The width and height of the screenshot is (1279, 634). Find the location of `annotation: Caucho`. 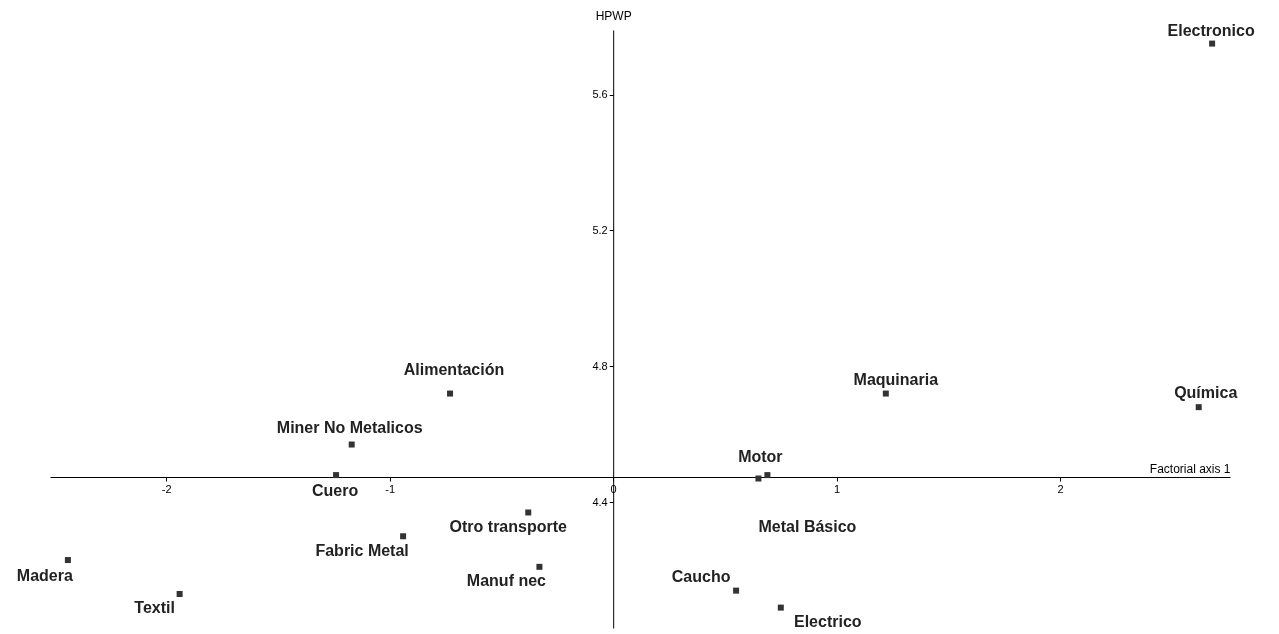

annotation: Caucho is located at coordinates (701, 576).